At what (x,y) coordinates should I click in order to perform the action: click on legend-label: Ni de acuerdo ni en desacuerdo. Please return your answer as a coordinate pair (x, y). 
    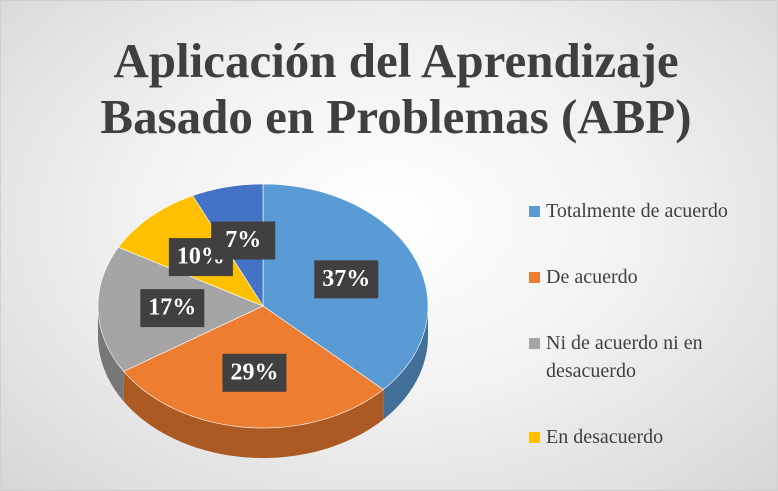
    Looking at the image, I should click on (624, 357).